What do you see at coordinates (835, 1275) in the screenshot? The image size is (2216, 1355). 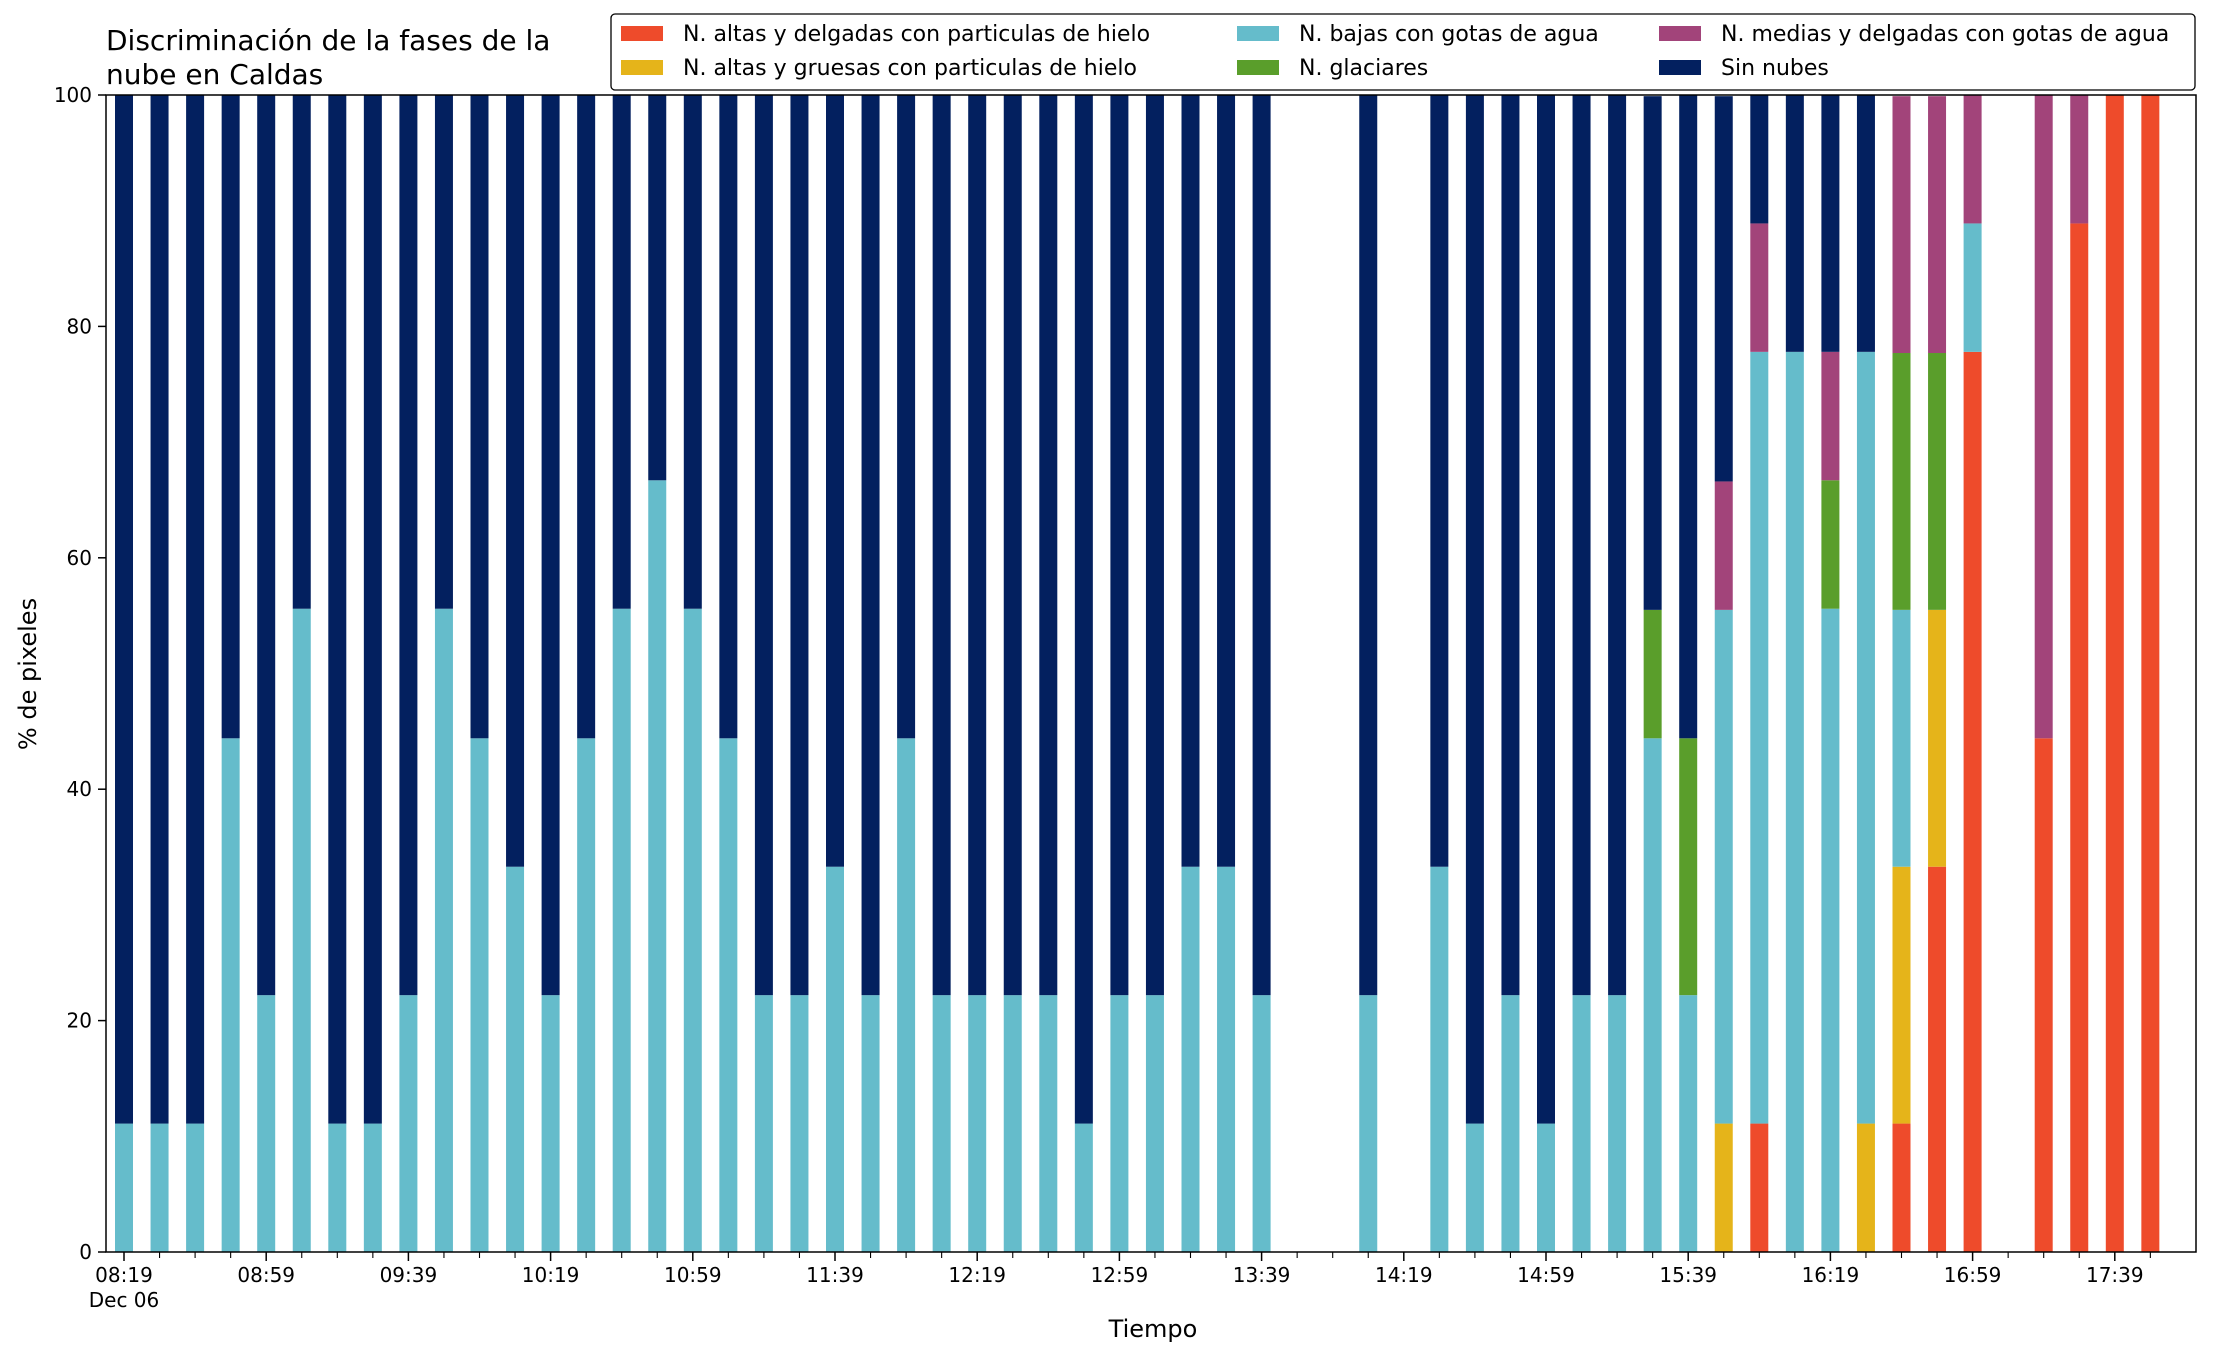 I see `x-tick-label-11:39: 11:39` at bounding box center [835, 1275].